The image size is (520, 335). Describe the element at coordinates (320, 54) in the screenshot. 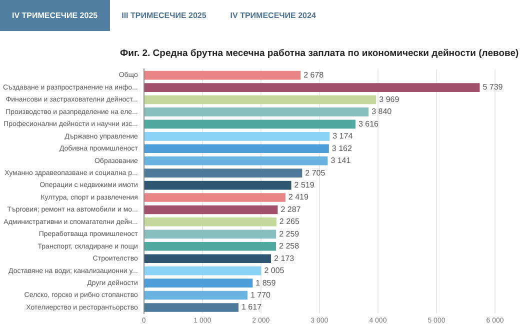

I see `chart-title: Фиг. 2. Средна брутна месечна работна заплата по икономически дейности (левове)` at that location.